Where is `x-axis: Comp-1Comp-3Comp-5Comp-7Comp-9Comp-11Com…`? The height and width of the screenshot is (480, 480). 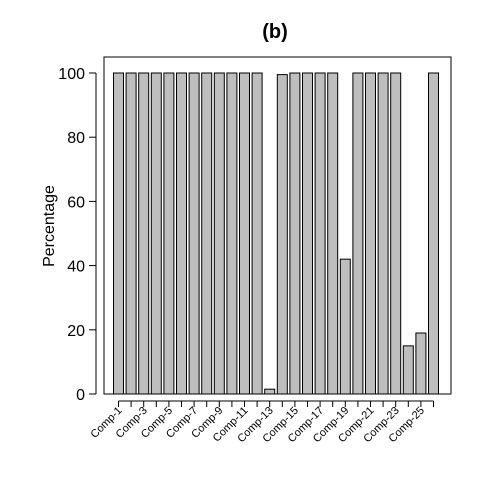
x-axis: Comp-1Comp-3Comp-5Comp-7Comp-9Comp-11Com… is located at coordinates (261, 422).